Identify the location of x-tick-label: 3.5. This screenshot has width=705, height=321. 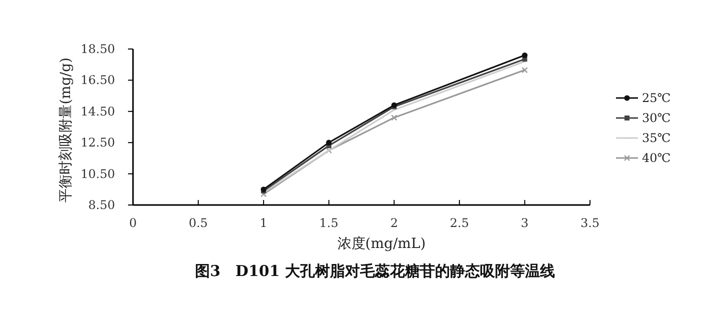
(590, 223).